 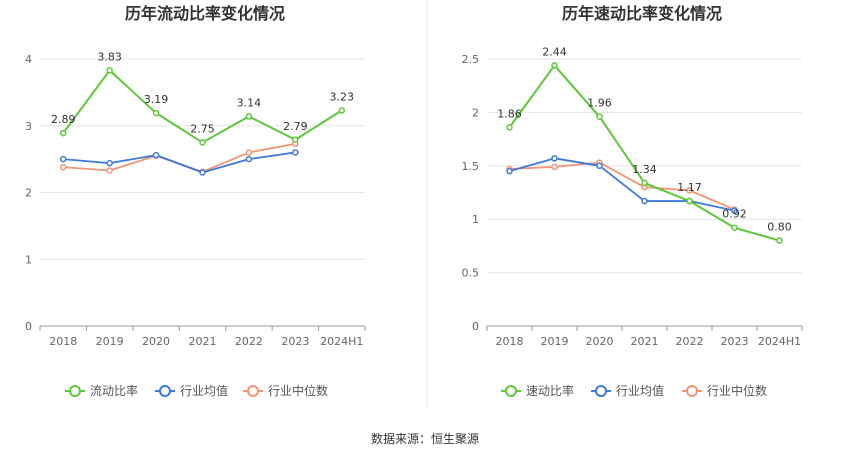 What do you see at coordinates (63, 119) in the screenshot?
I see `data-label: 2.89` at bounding box center [63, 119].